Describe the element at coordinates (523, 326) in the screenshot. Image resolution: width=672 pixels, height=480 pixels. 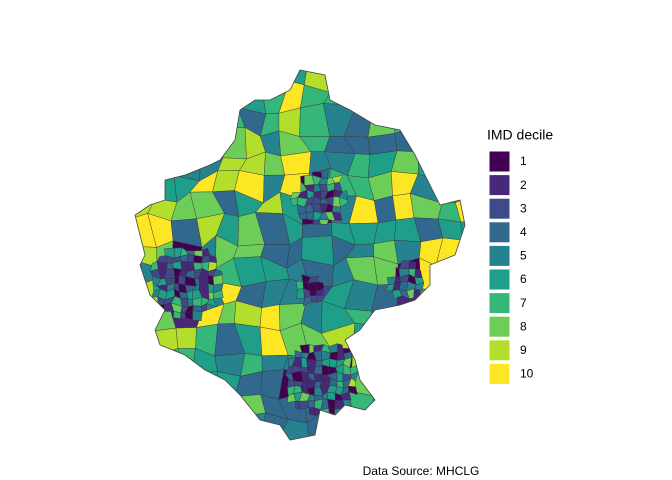
I see `legend-label: 8` at that location.